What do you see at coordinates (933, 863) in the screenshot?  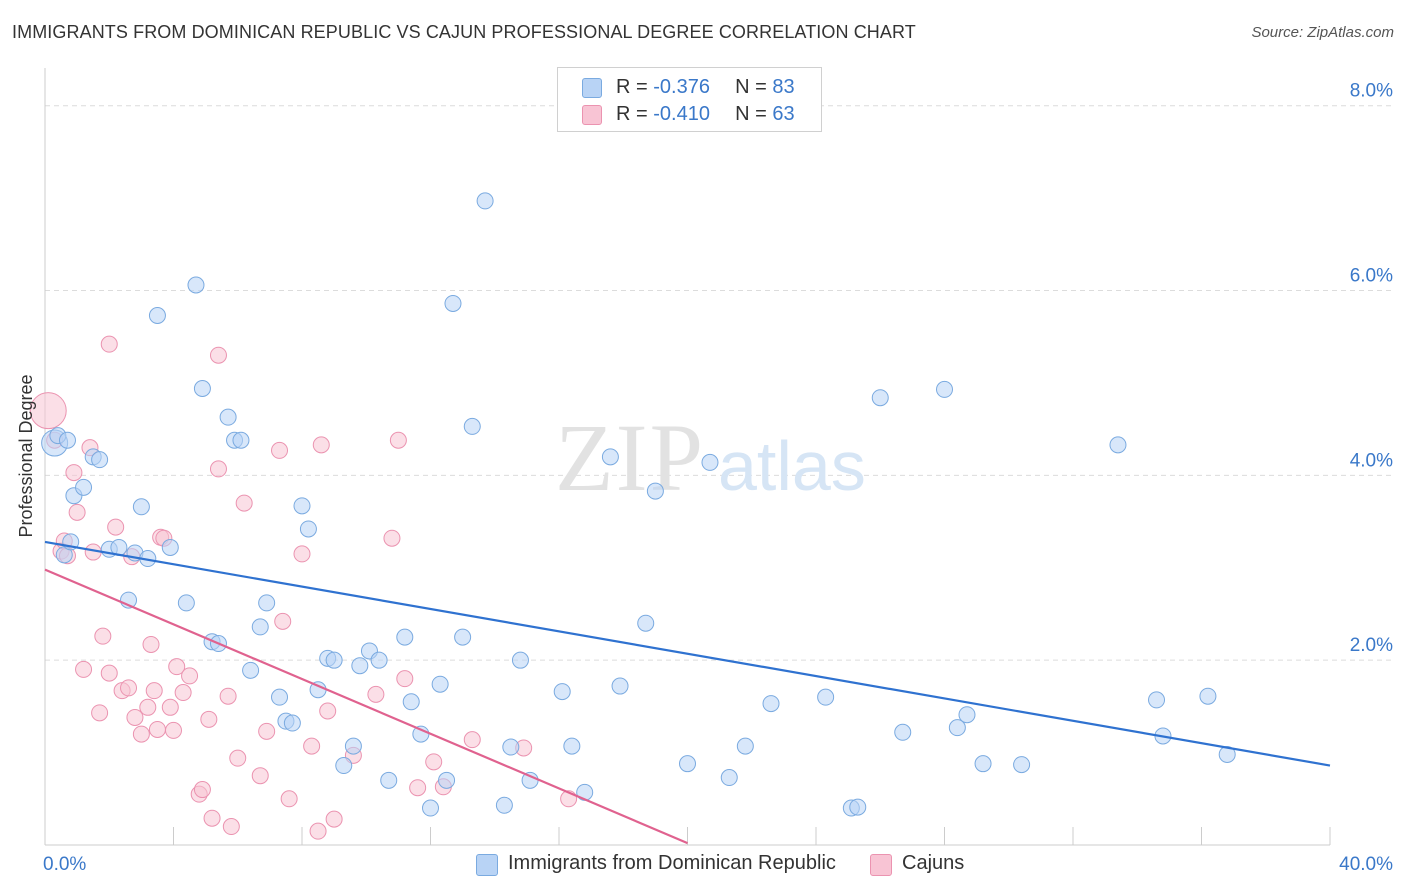 I see `bottom-legend-label: Cajuns` at bounding box center [933, 863].